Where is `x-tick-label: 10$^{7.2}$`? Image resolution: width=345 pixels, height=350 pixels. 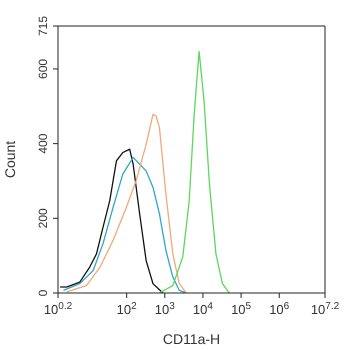
x-tick-label: 10$^{7.2}$ is located at coordinates (325, 308).